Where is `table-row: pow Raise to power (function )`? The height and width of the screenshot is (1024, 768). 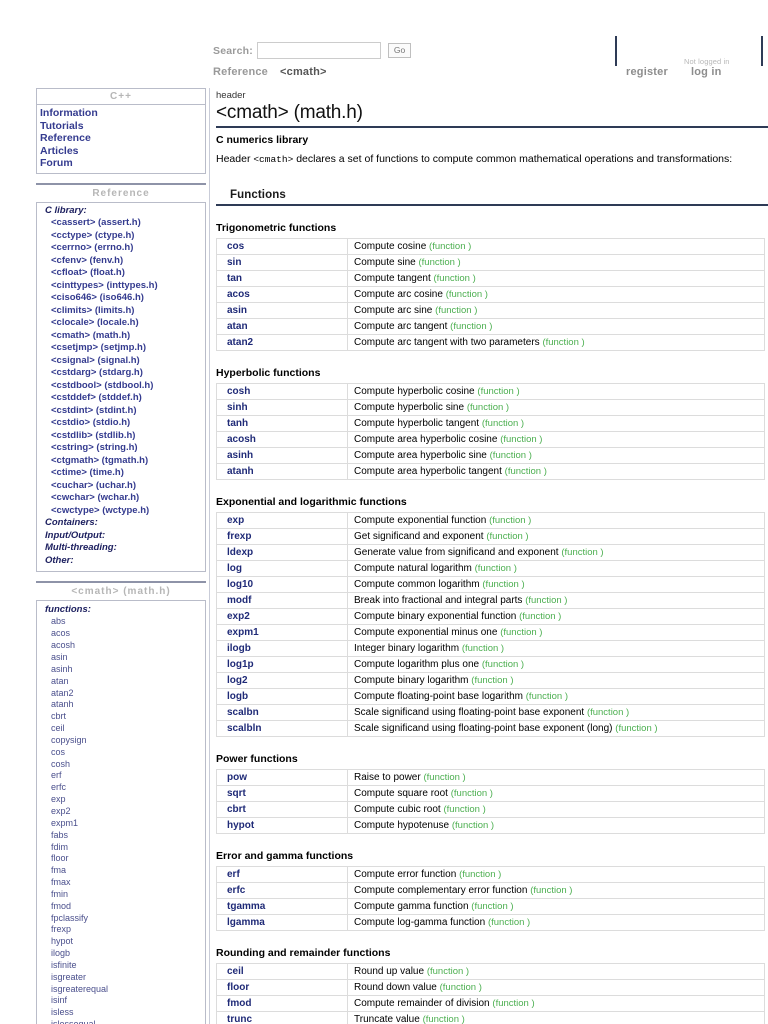
table-row: pow Raise to power (function ) is located at coordinates (490, 777).